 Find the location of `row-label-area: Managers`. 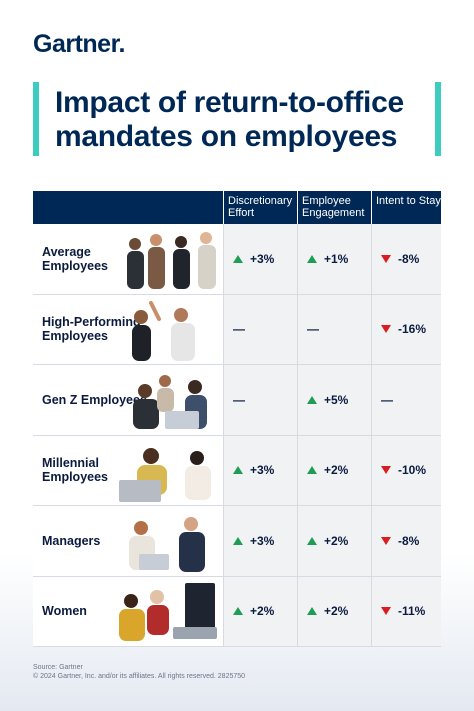

row-label-area: Managers is located at coordinates (128, 541).